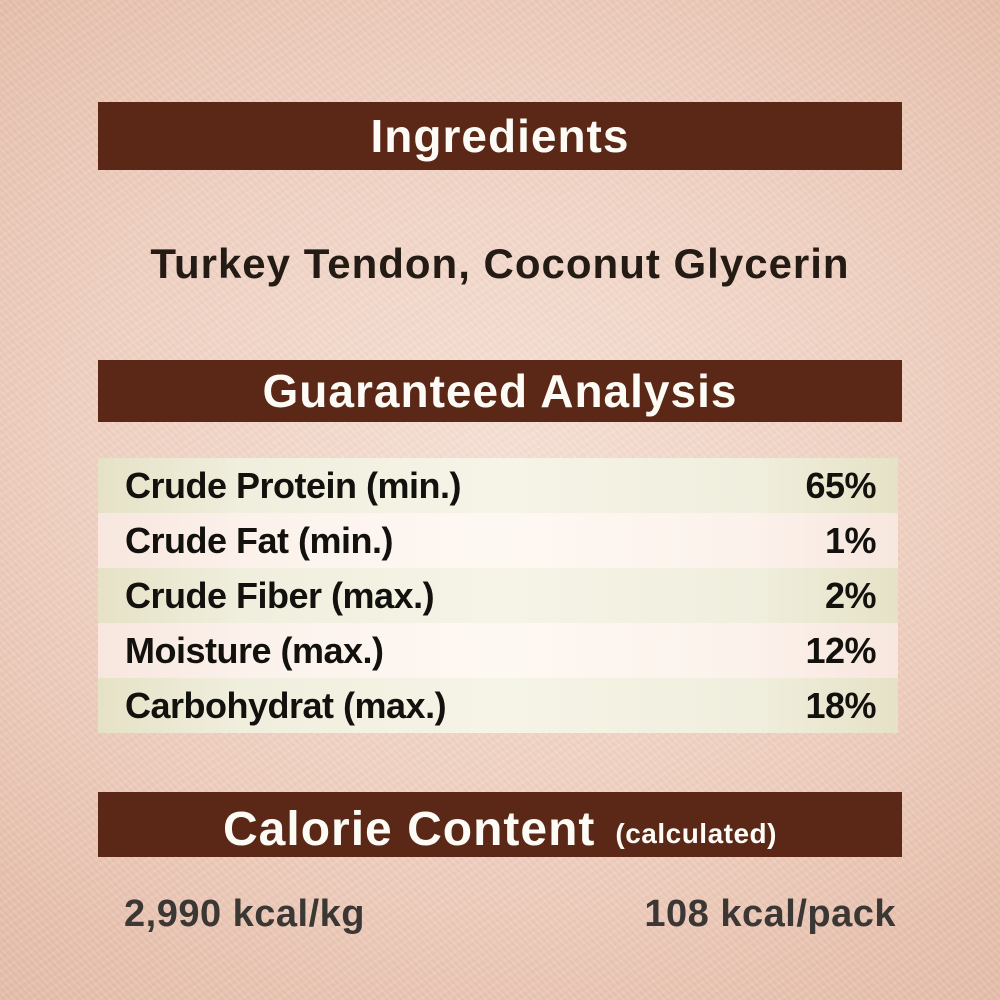 This screenshot has height=1000, width=1000. I want to click on analysis-row-label: Carbohydrat (max.), so click(286, 705).